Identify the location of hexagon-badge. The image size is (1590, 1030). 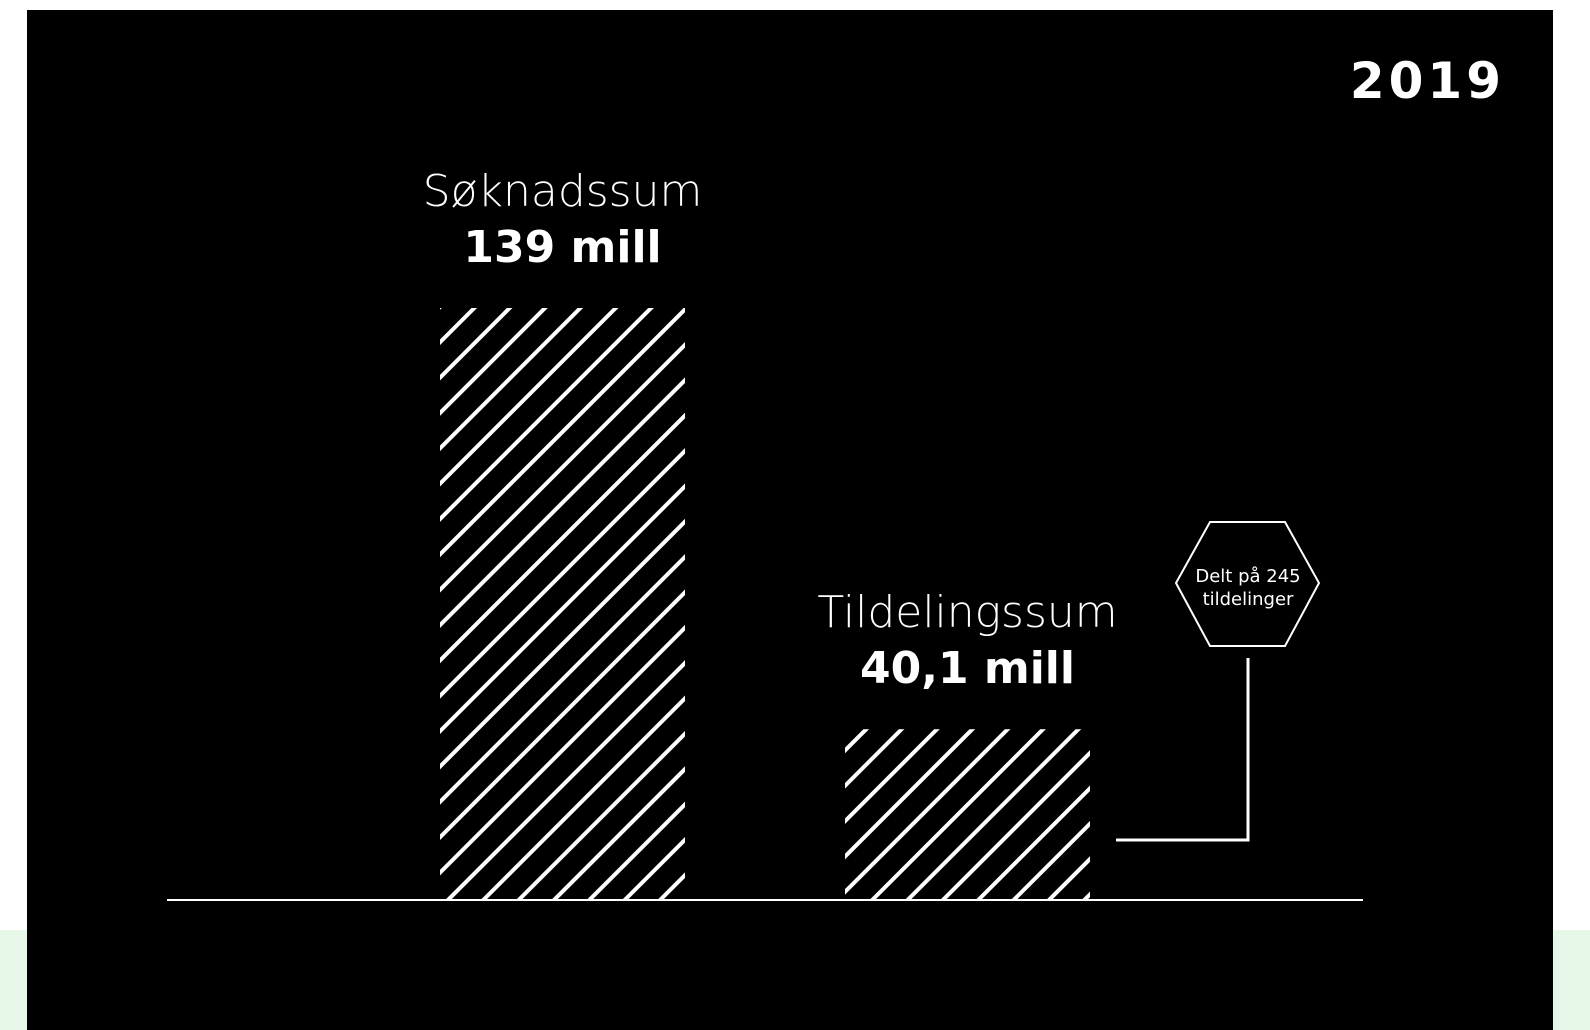
(1247, 584).